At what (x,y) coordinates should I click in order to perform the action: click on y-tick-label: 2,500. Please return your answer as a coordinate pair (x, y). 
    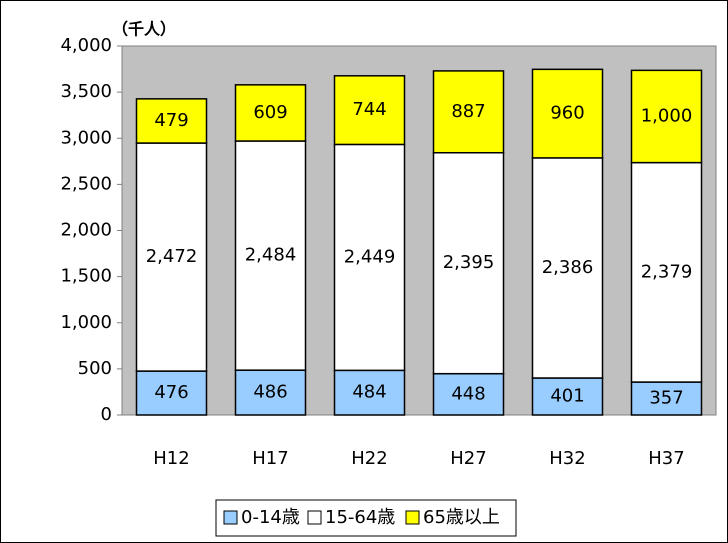
    Looking at the image, I should click on (86, 183).